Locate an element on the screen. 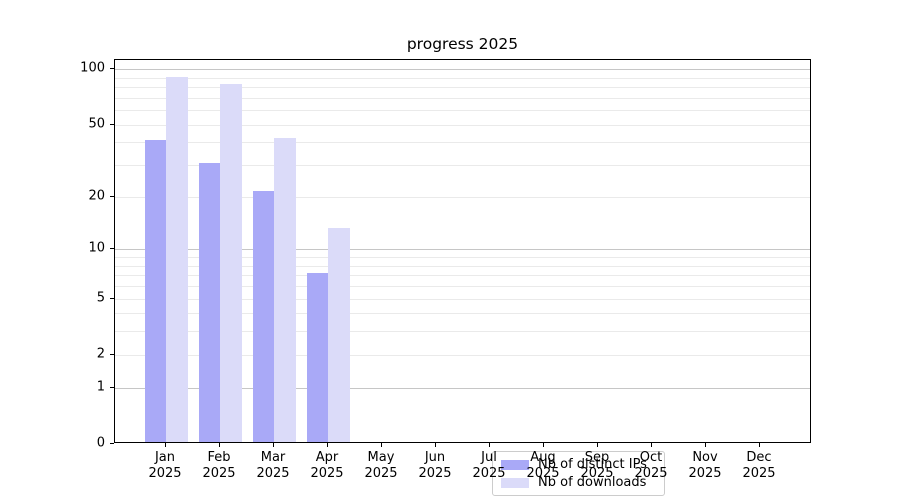 The height and width of the screenshot is (500, 900). bar-distinct-ips-jan is located at coordinates (155, 291).